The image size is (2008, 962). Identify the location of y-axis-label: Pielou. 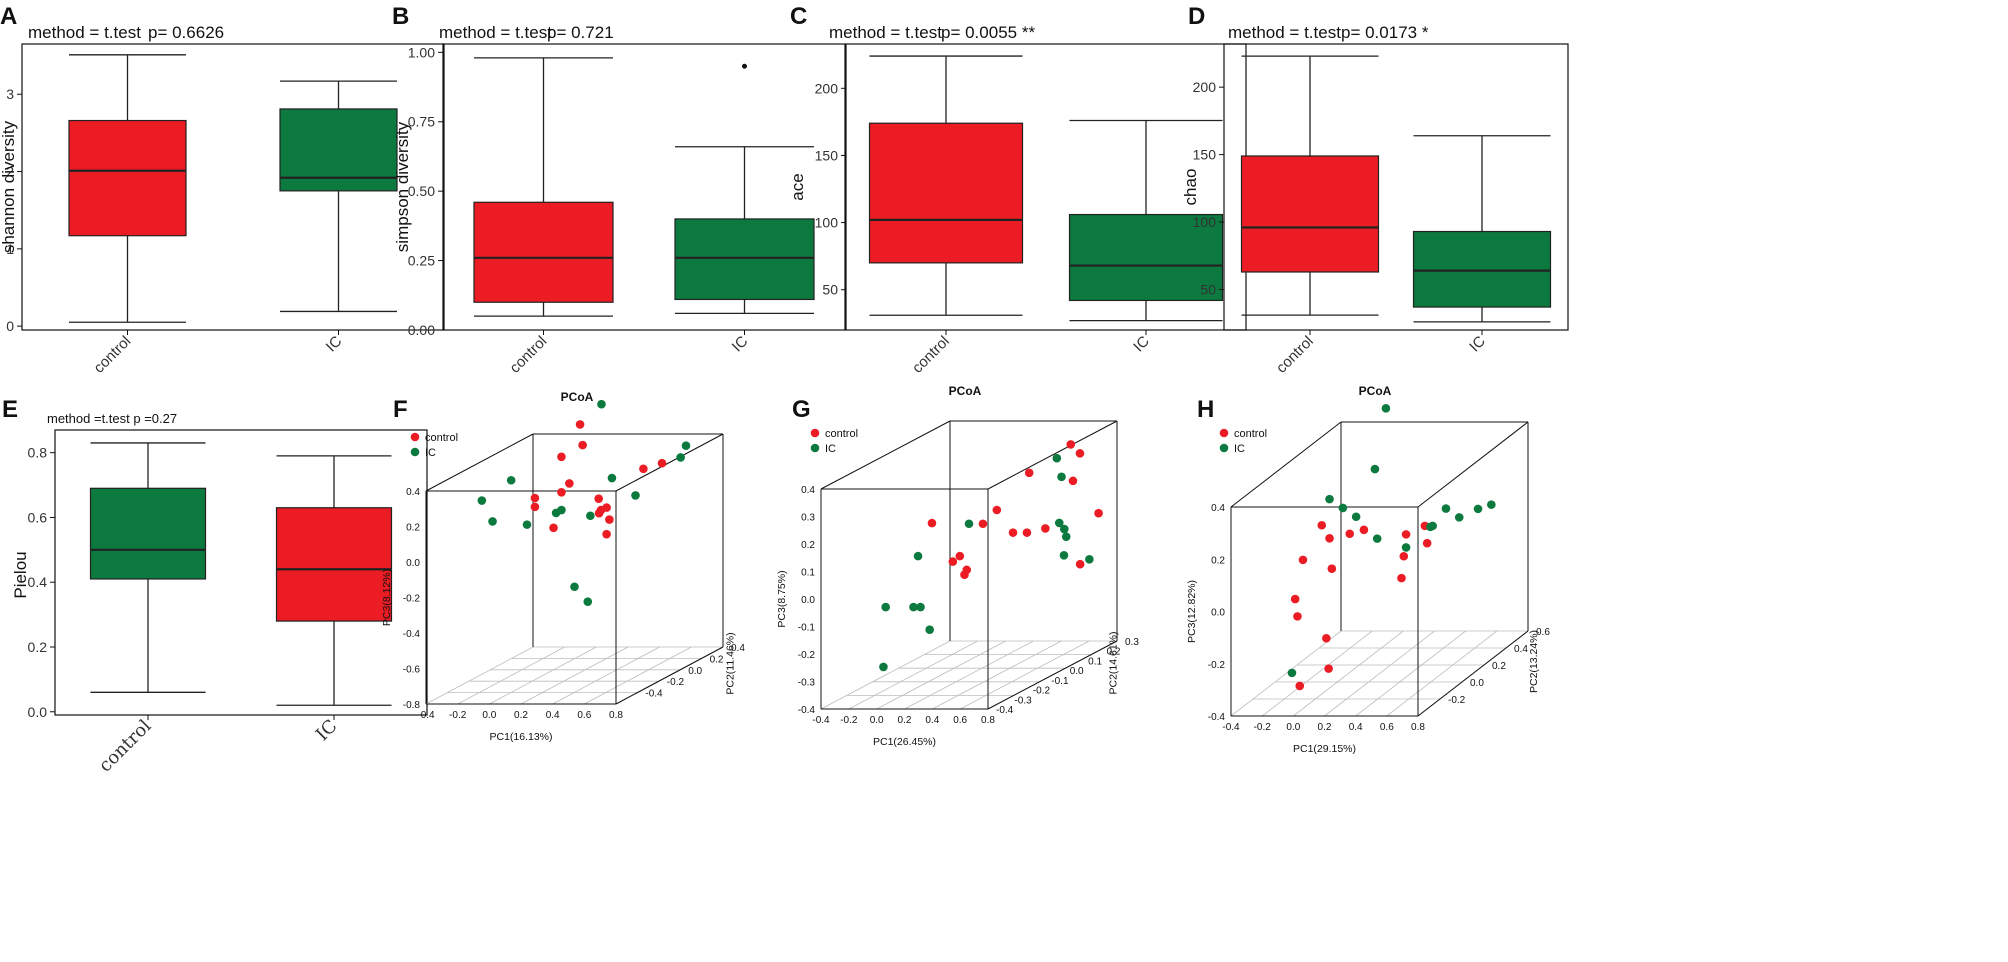
(20, 574).